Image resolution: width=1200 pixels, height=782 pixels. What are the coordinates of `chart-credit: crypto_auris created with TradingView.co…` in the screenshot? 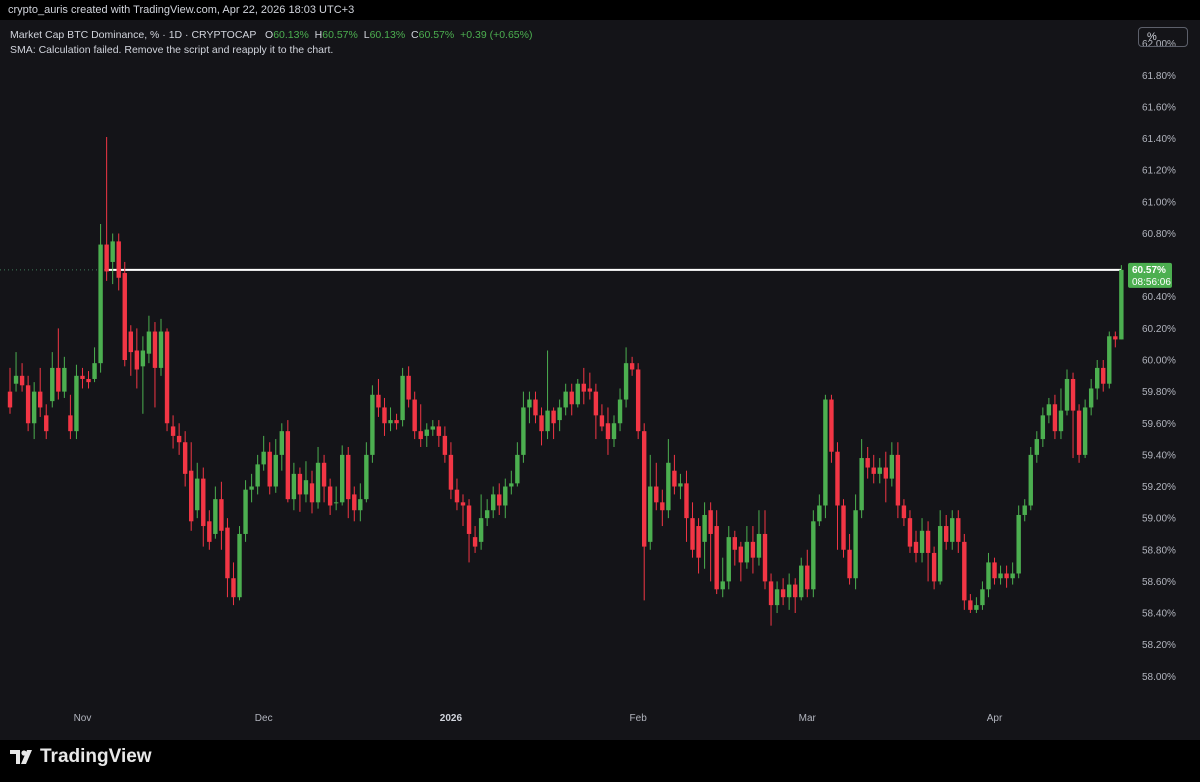 It's located at (181, 10).